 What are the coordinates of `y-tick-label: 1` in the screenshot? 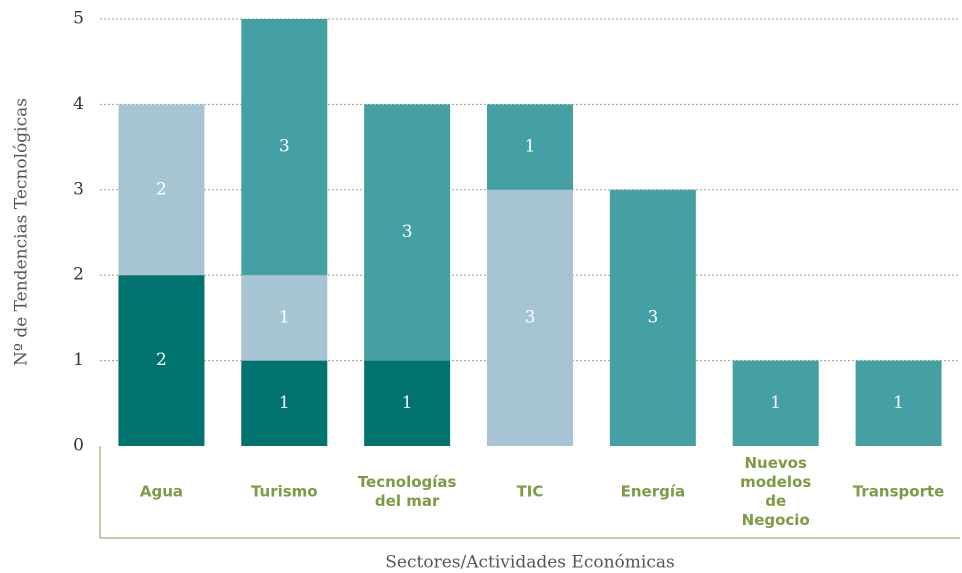 It's located at (78, 360).